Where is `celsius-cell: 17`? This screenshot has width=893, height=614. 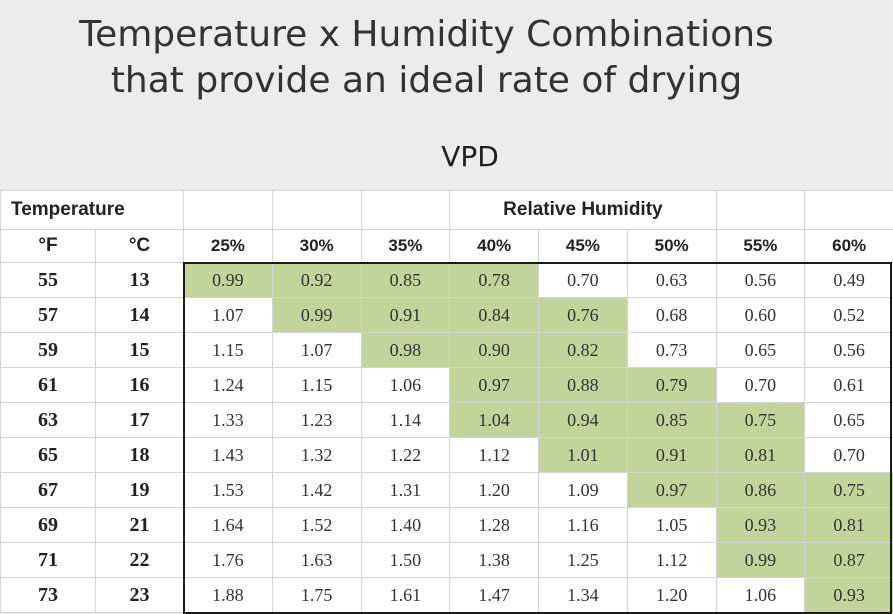 celsius-cell: 17 is located at coordinates (139, 420).